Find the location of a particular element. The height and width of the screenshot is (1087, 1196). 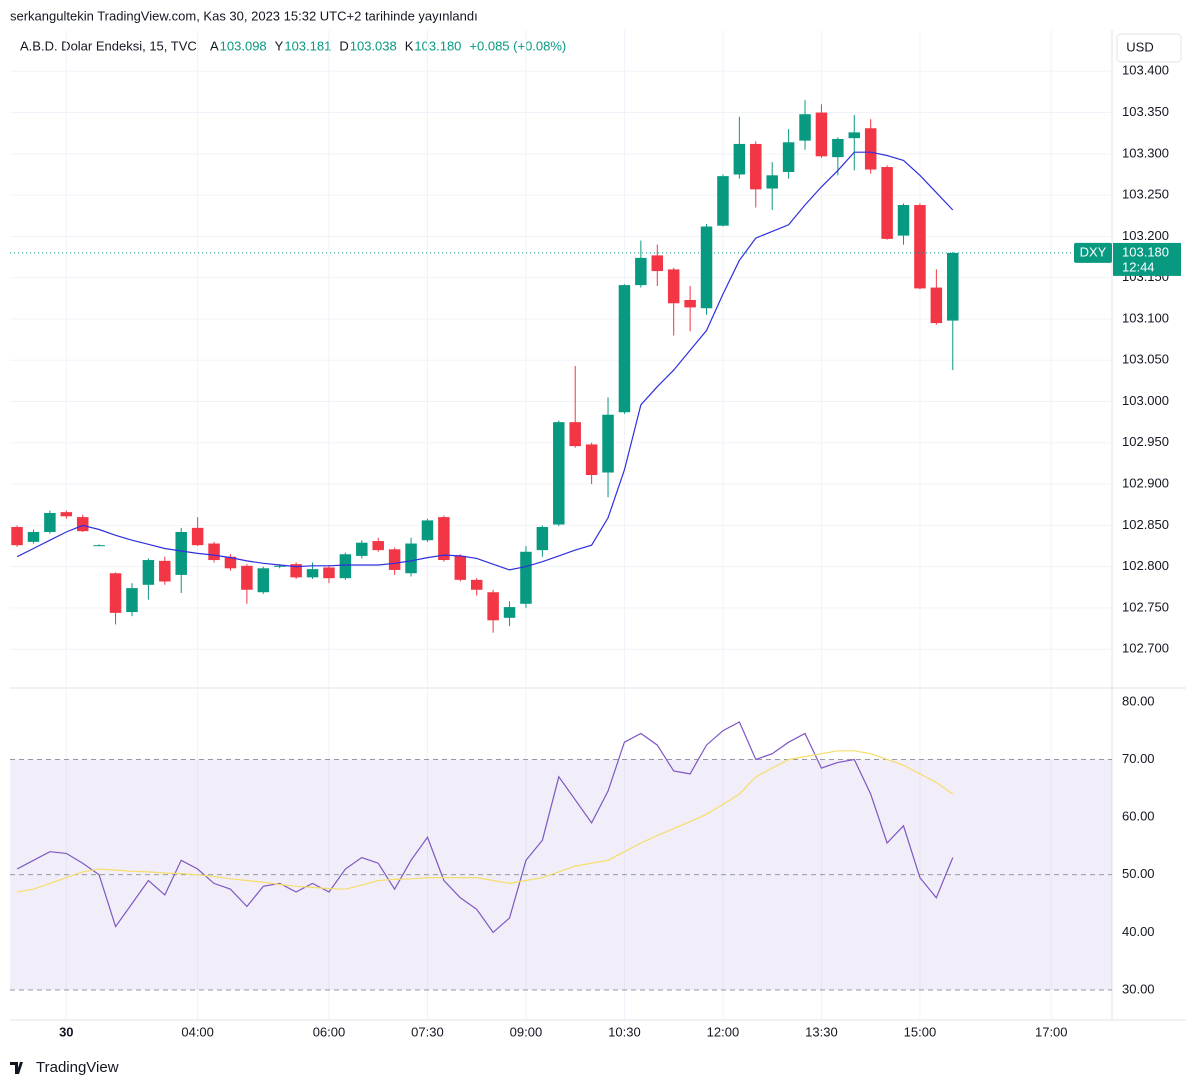

y-tick-label: 103.100 is located at coordinates (1145, 317).